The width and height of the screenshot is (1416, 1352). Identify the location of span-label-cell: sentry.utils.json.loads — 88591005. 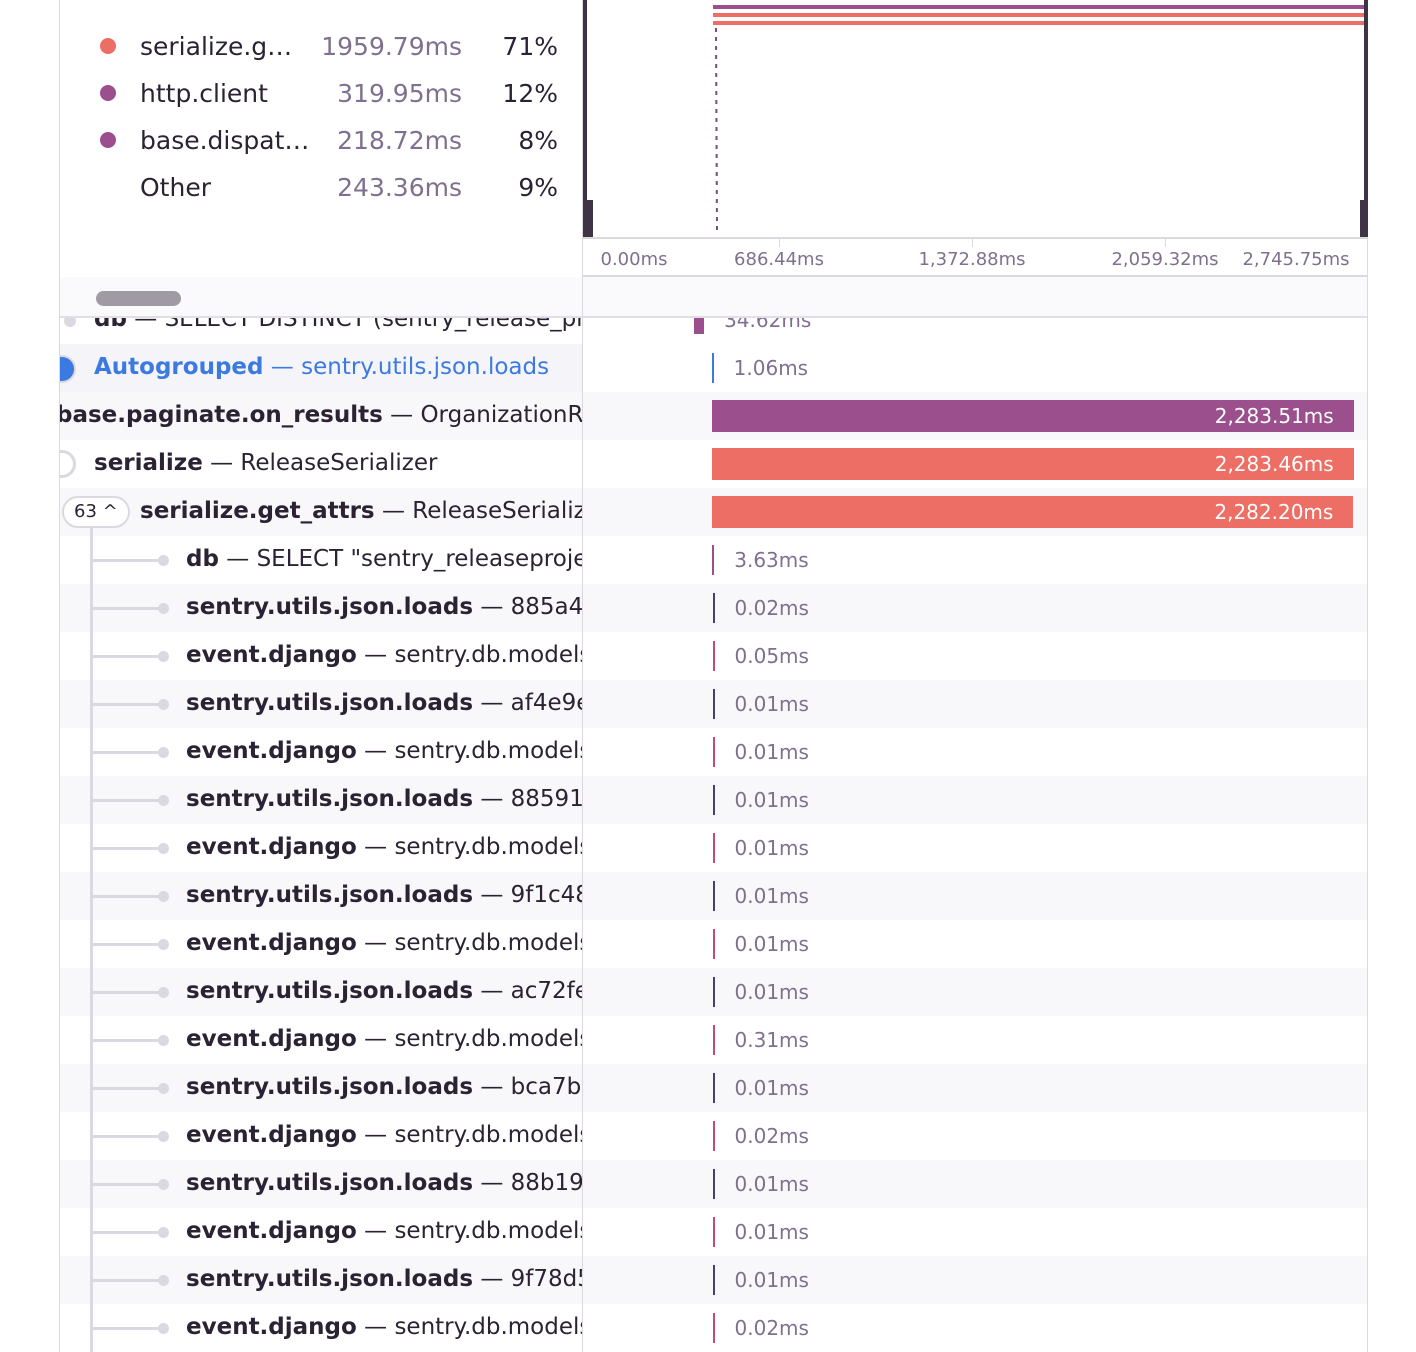
(321, 800).